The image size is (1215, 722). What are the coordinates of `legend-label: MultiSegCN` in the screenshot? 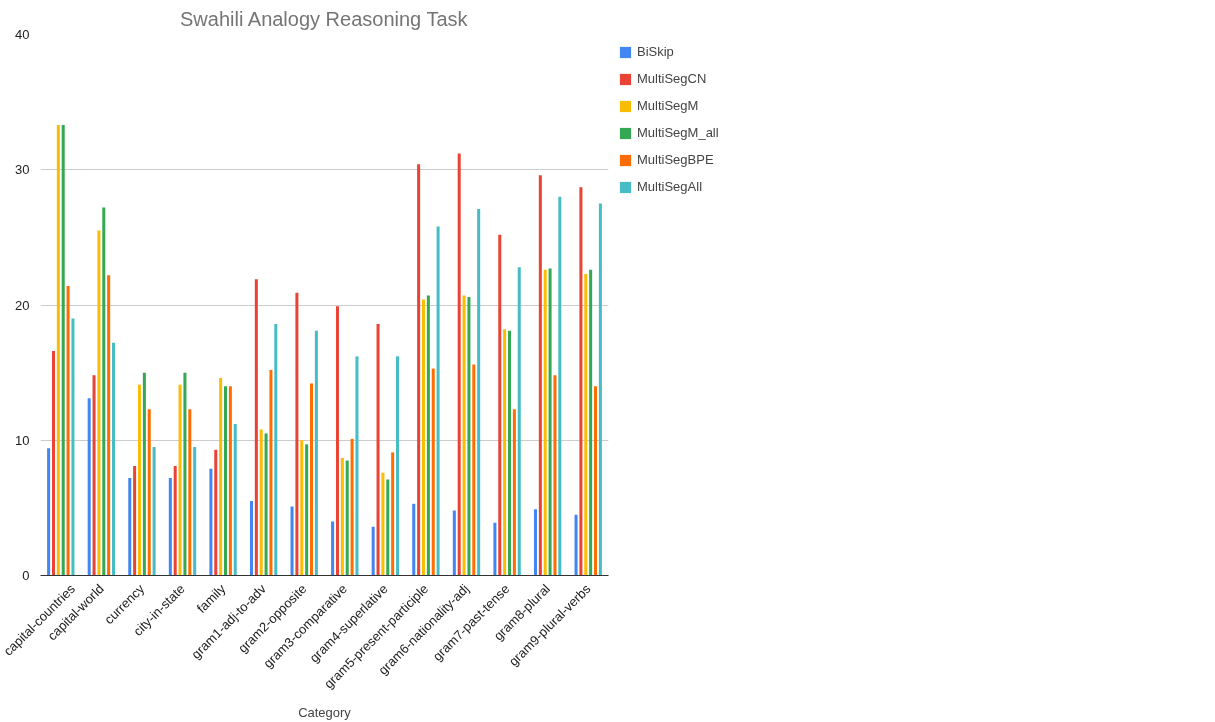 It's located at (672, 78).